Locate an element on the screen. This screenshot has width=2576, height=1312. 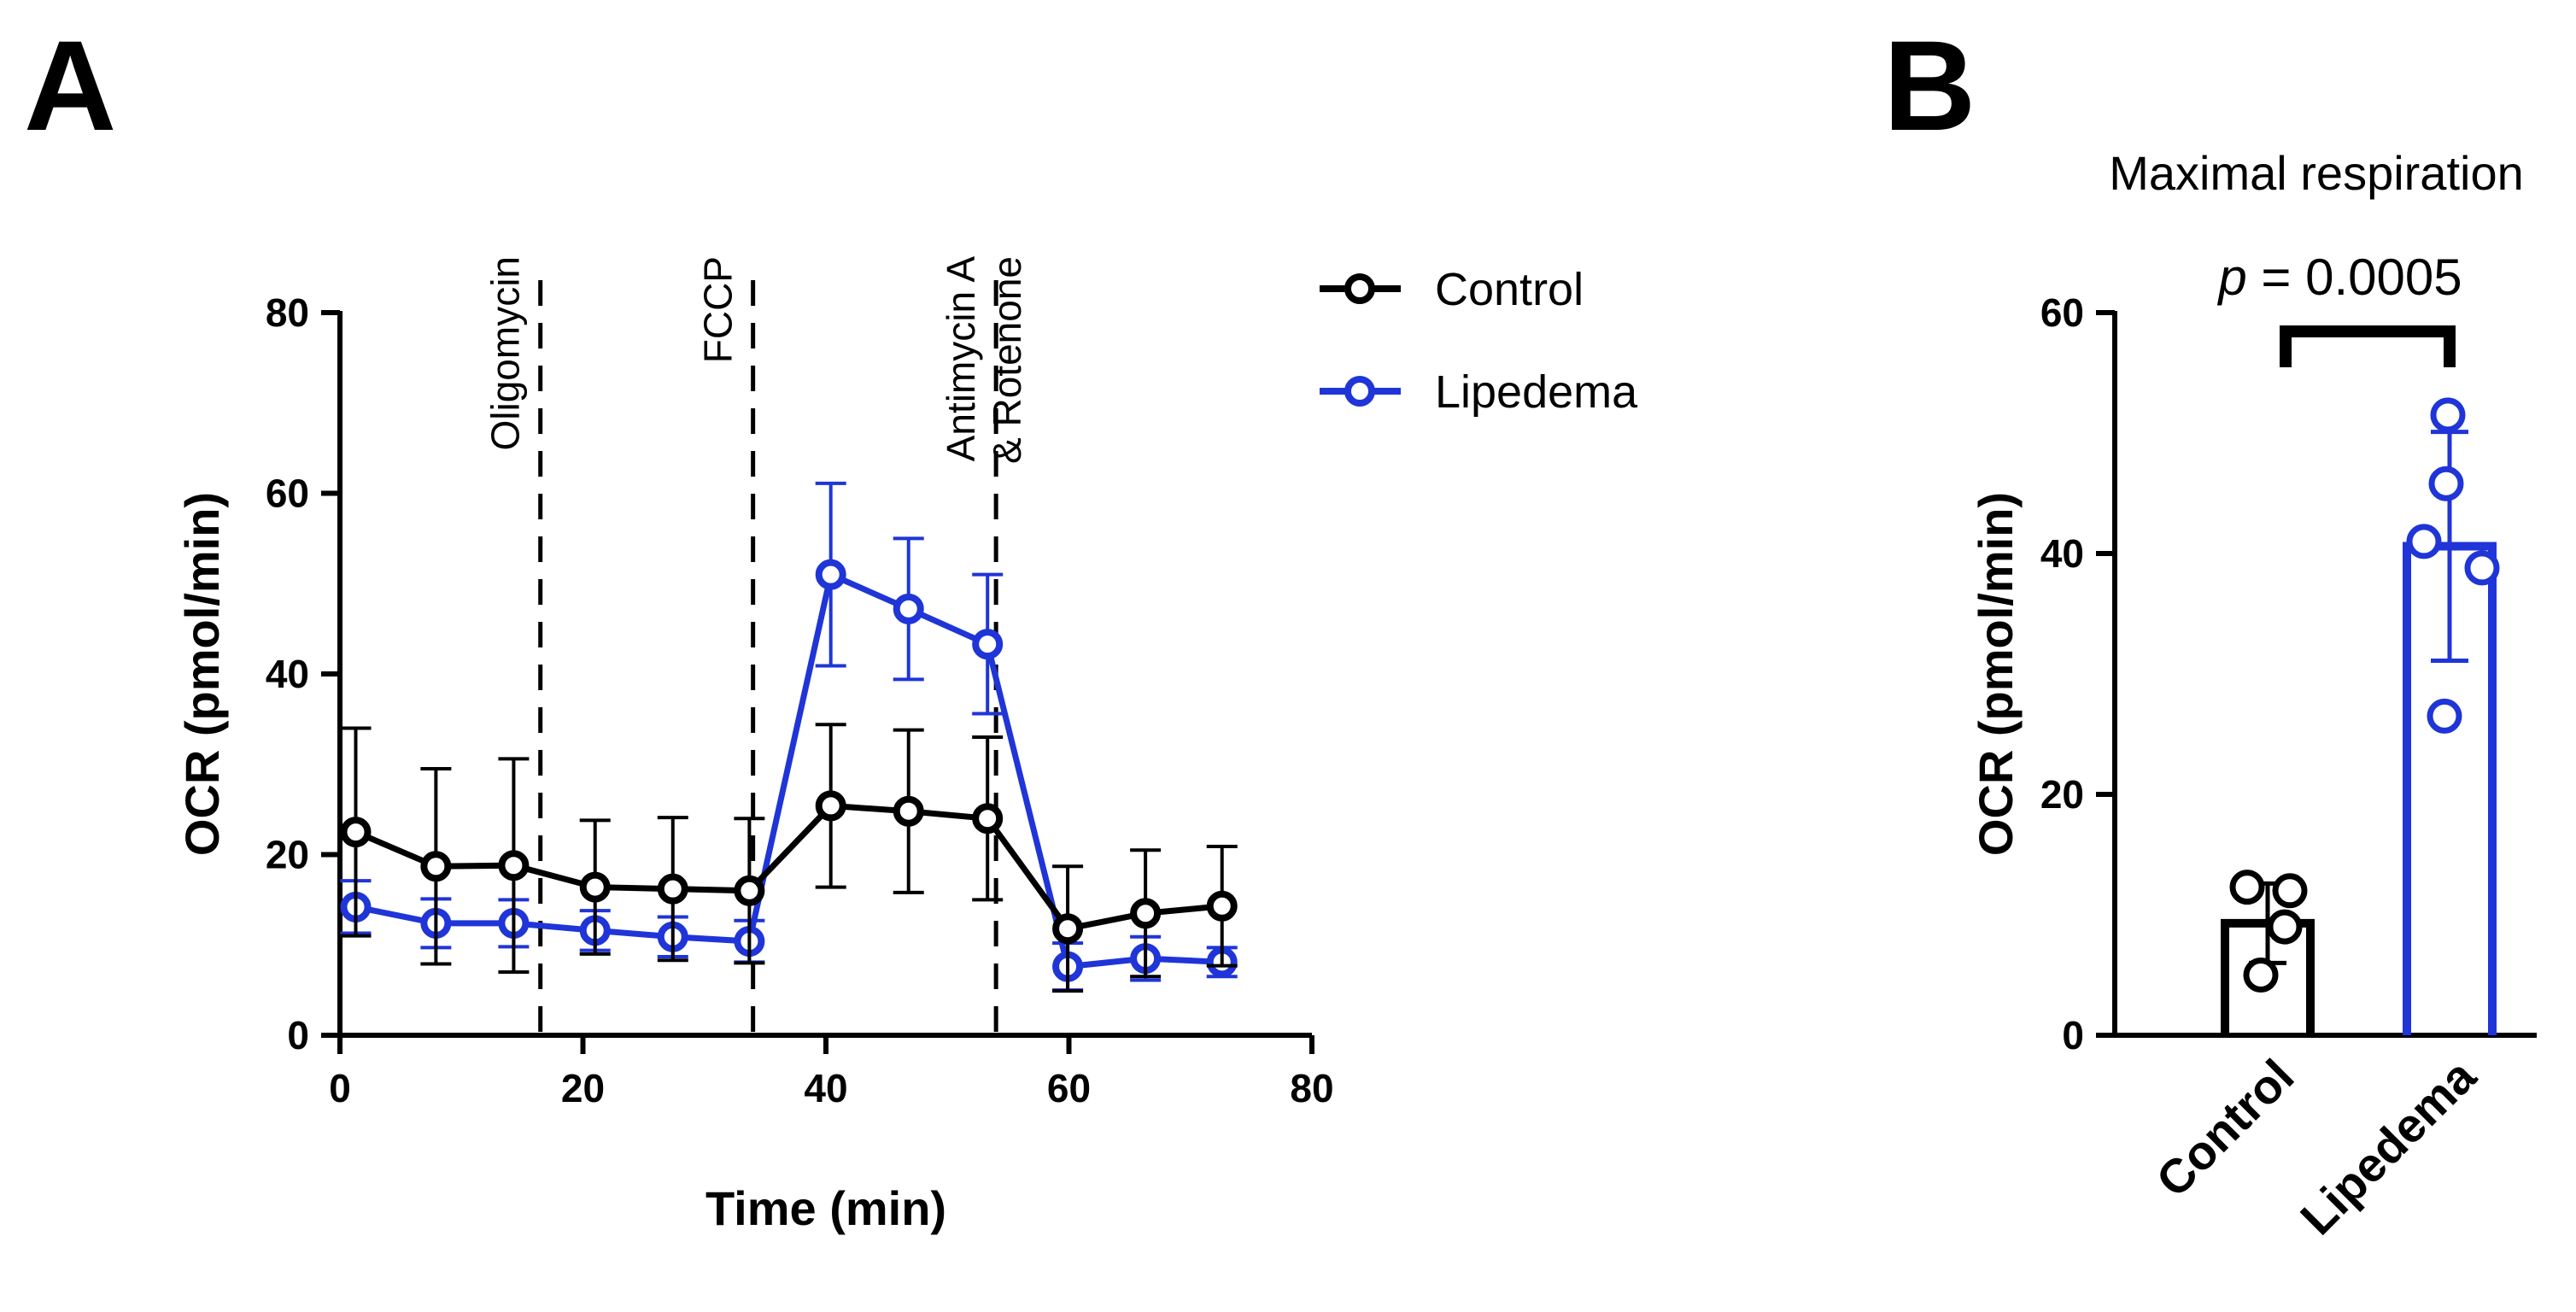
panel-b-y-tick-label: 0 is located at coordinates (2073, 1035).